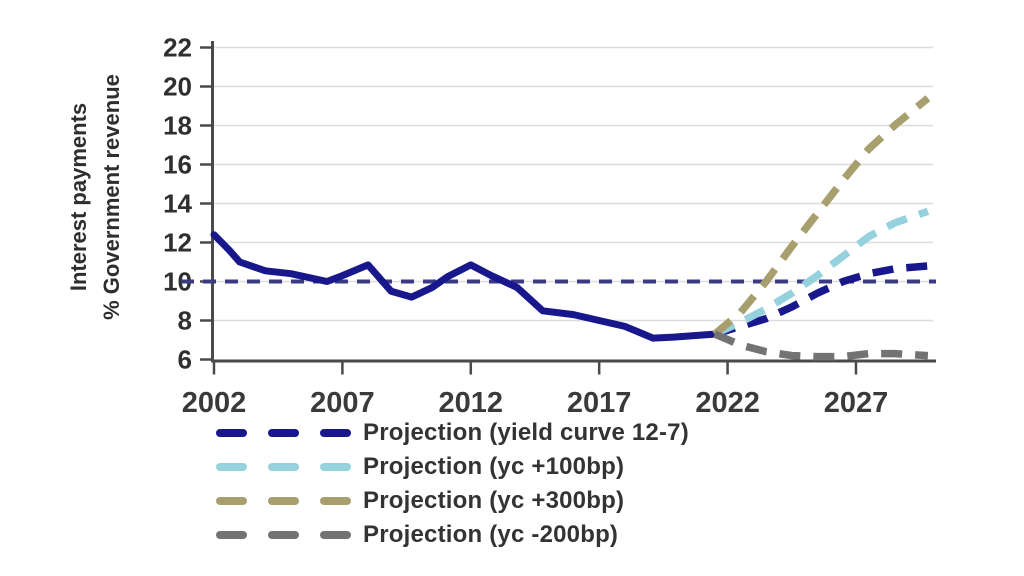 The image size is (1024, 576). I want to click on legend-label: Projection (yc -200bp), so click(491, 534).